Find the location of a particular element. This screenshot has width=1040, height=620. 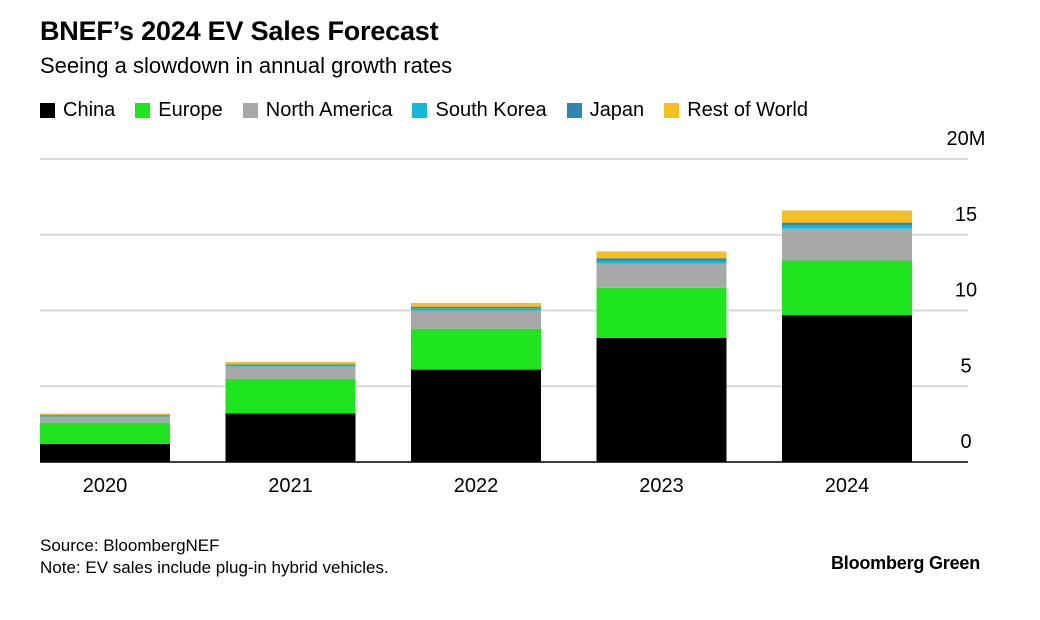

legend-item: Europe is located at coordinates (179, 110).